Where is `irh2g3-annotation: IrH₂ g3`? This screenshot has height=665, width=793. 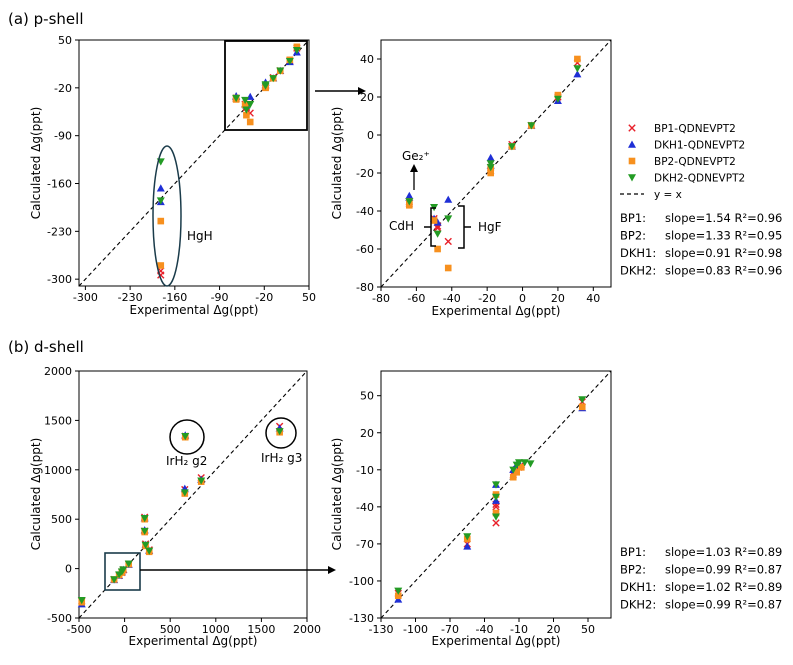
irh2g3-annotation: IrH₂ g3 is located at coordinates (281, 441).